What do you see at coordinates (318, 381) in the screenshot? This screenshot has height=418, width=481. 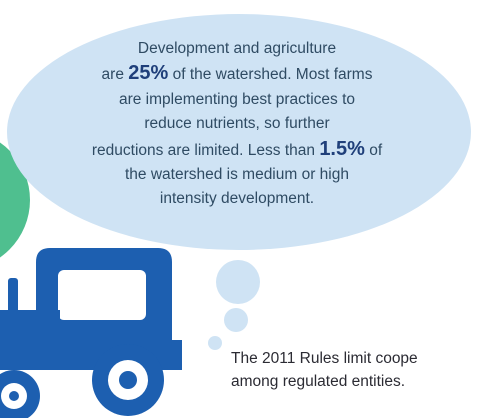 I see `caption-line-2: among regulated entities.` at bounding box center [318, 381].